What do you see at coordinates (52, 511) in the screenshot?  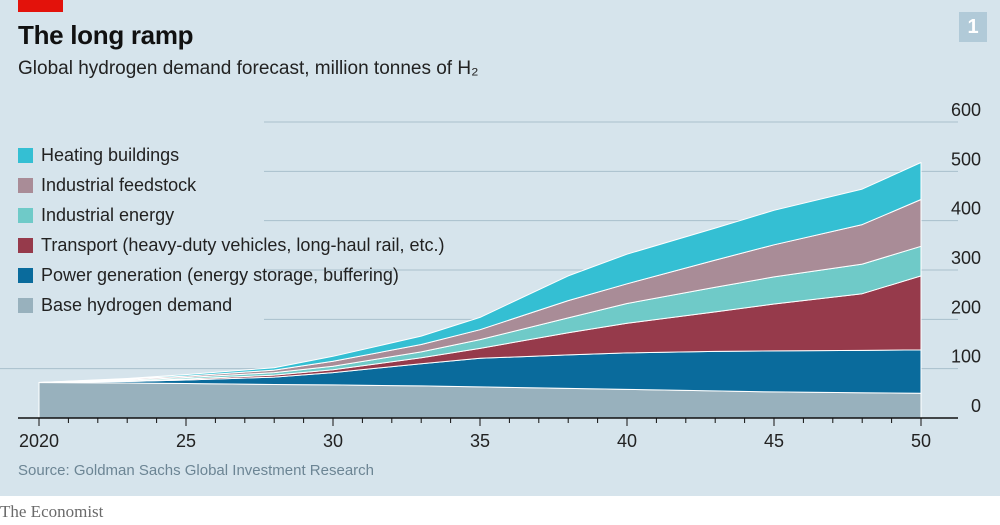 I see `brand-logo: The Economist` at bounding box center [52, 511].